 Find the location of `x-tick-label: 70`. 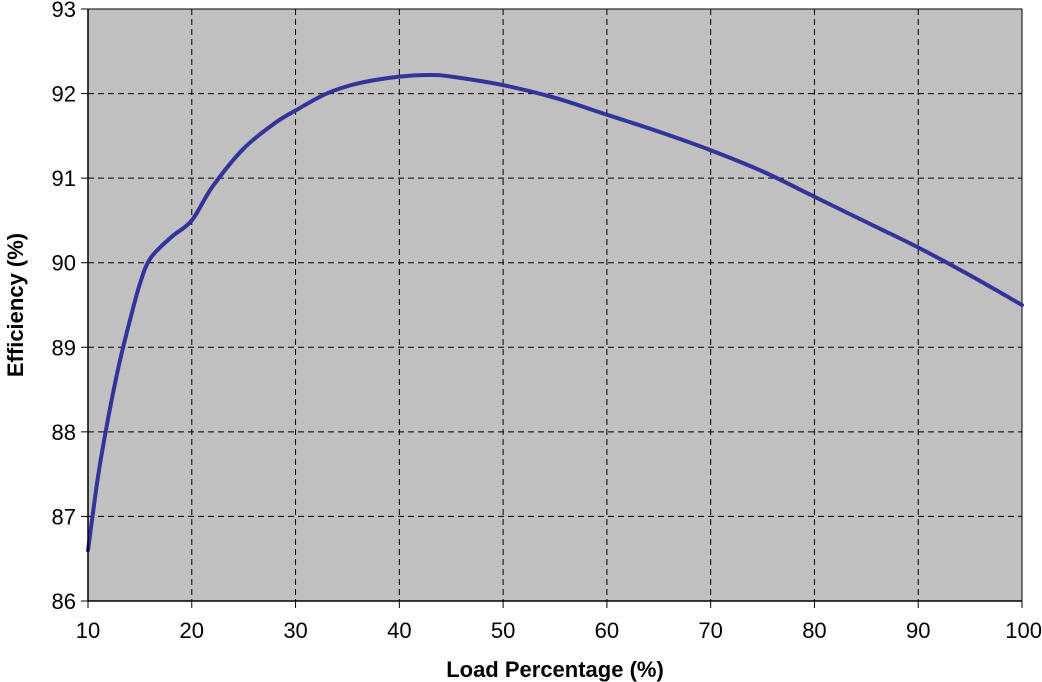

x-tick-label: 70 is located at coordinates (710, 630).